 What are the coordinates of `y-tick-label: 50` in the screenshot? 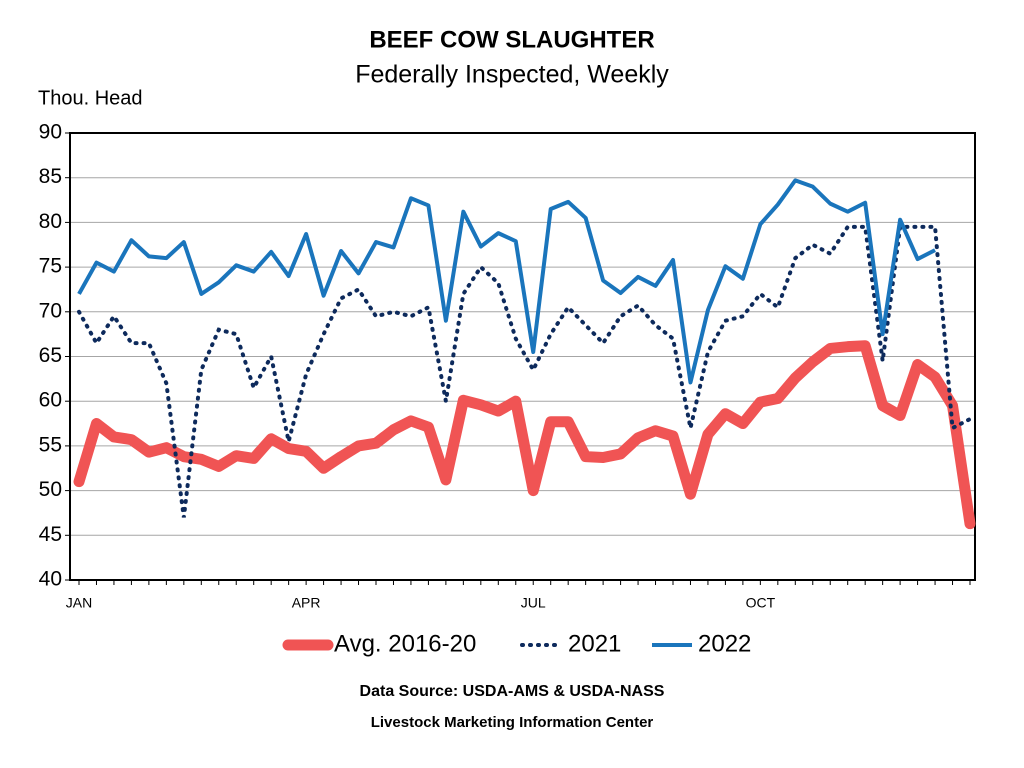 It's located at (50, 489).